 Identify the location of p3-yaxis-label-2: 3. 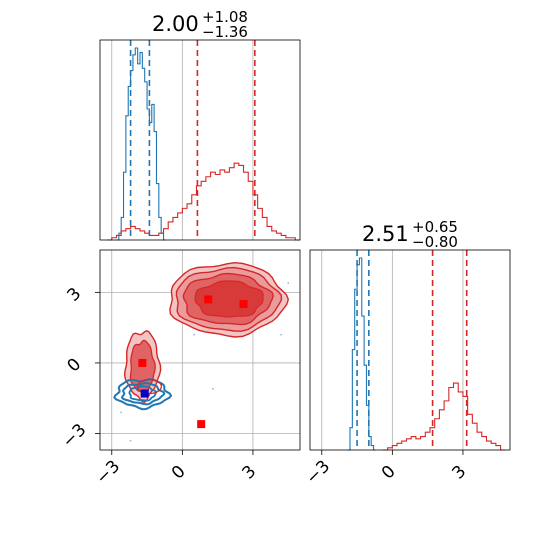
(75, 295).